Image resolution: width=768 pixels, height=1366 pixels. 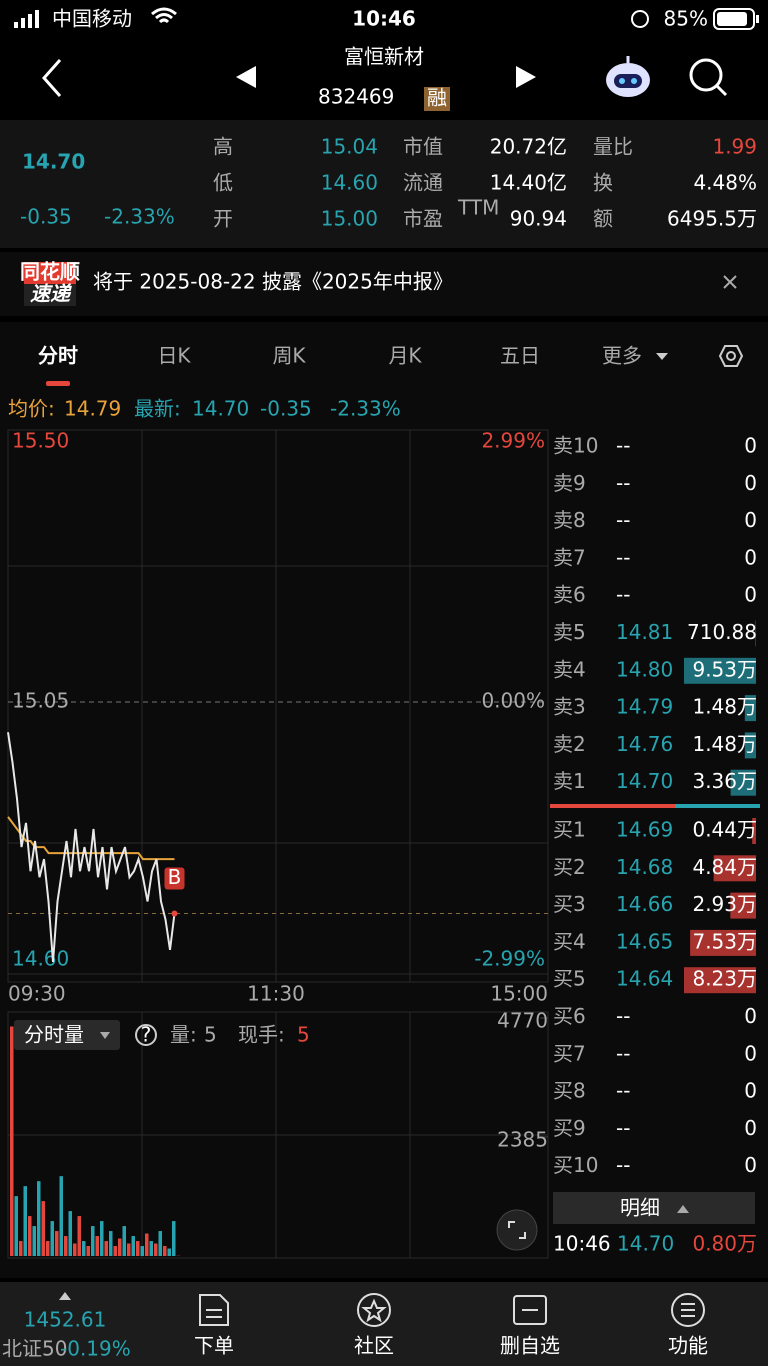 I want to click on back-button, so click(x=51, y=78).